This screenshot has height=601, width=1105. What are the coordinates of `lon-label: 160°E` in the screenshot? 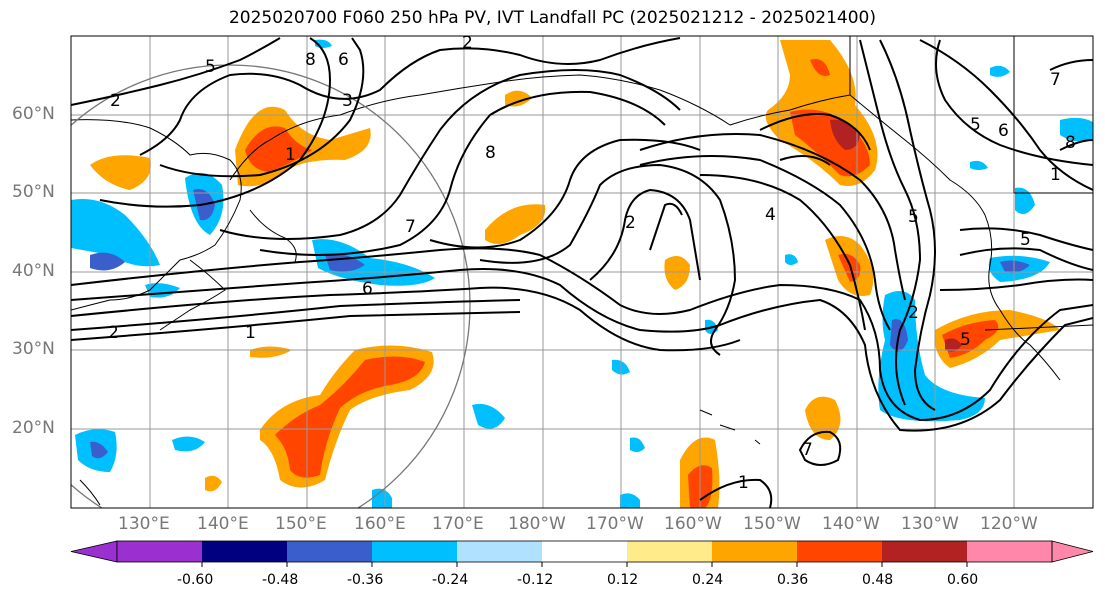 It's located at (380, 524).